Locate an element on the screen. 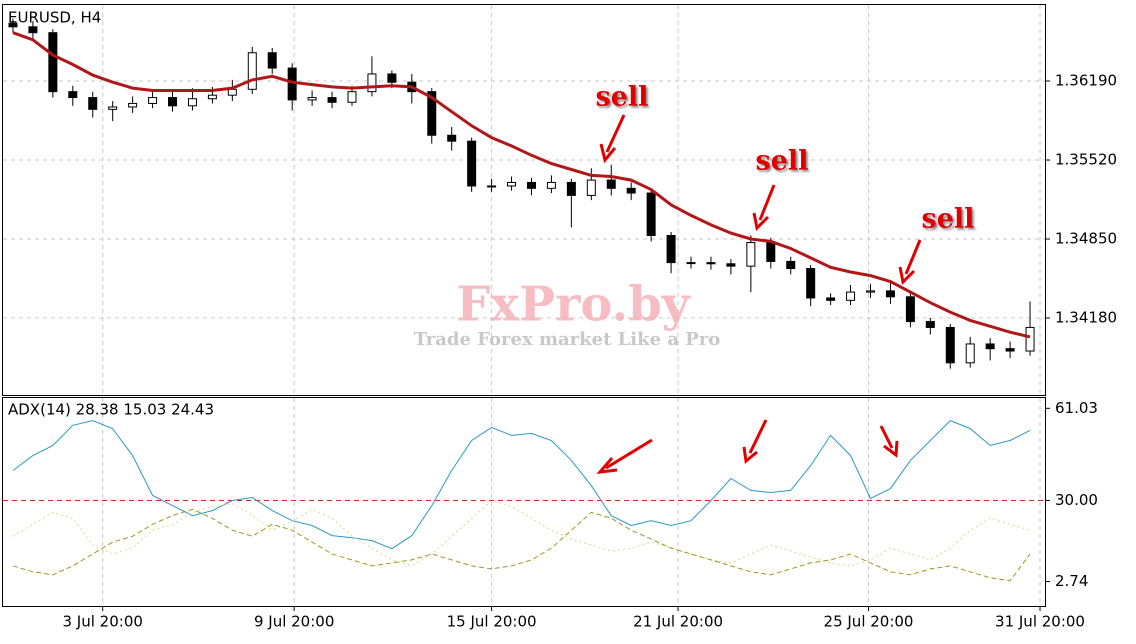 This screenshot has height=644, width=1136. x-tick-label: 15 Jul 20:00 is located at coordinates (492, 622).